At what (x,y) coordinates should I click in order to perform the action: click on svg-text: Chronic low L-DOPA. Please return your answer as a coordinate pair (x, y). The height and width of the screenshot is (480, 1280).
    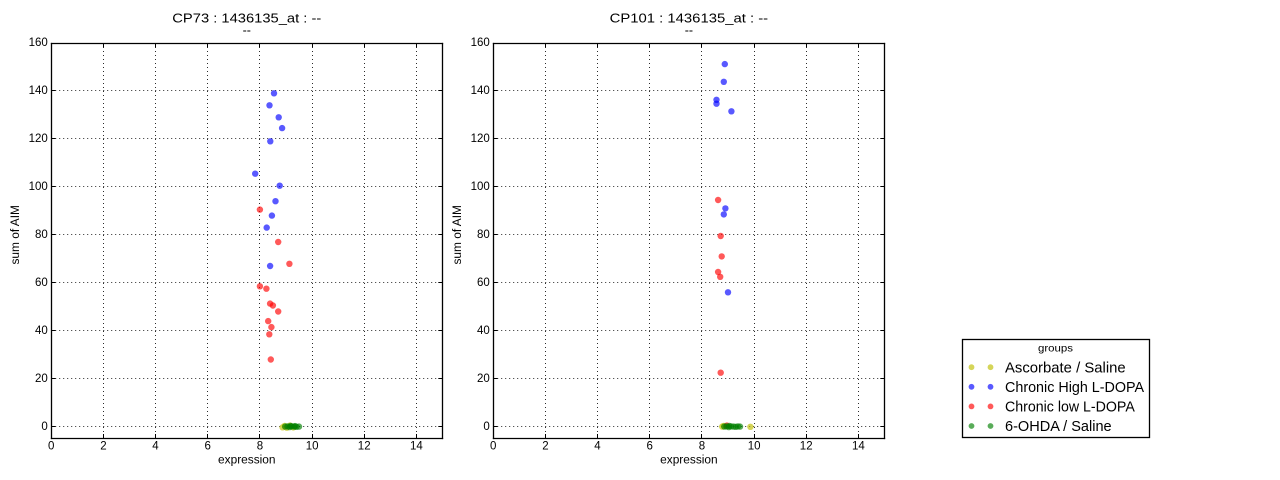
    Looking at the image, I should click on (1070, 407).